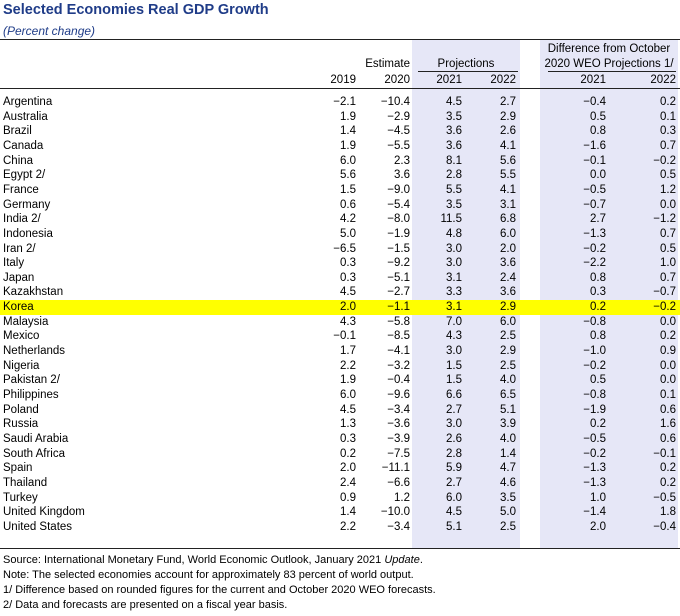 The width and height of the screenshot is (680, 616). I want to click on country-name: Mexico, so click(21, 336).